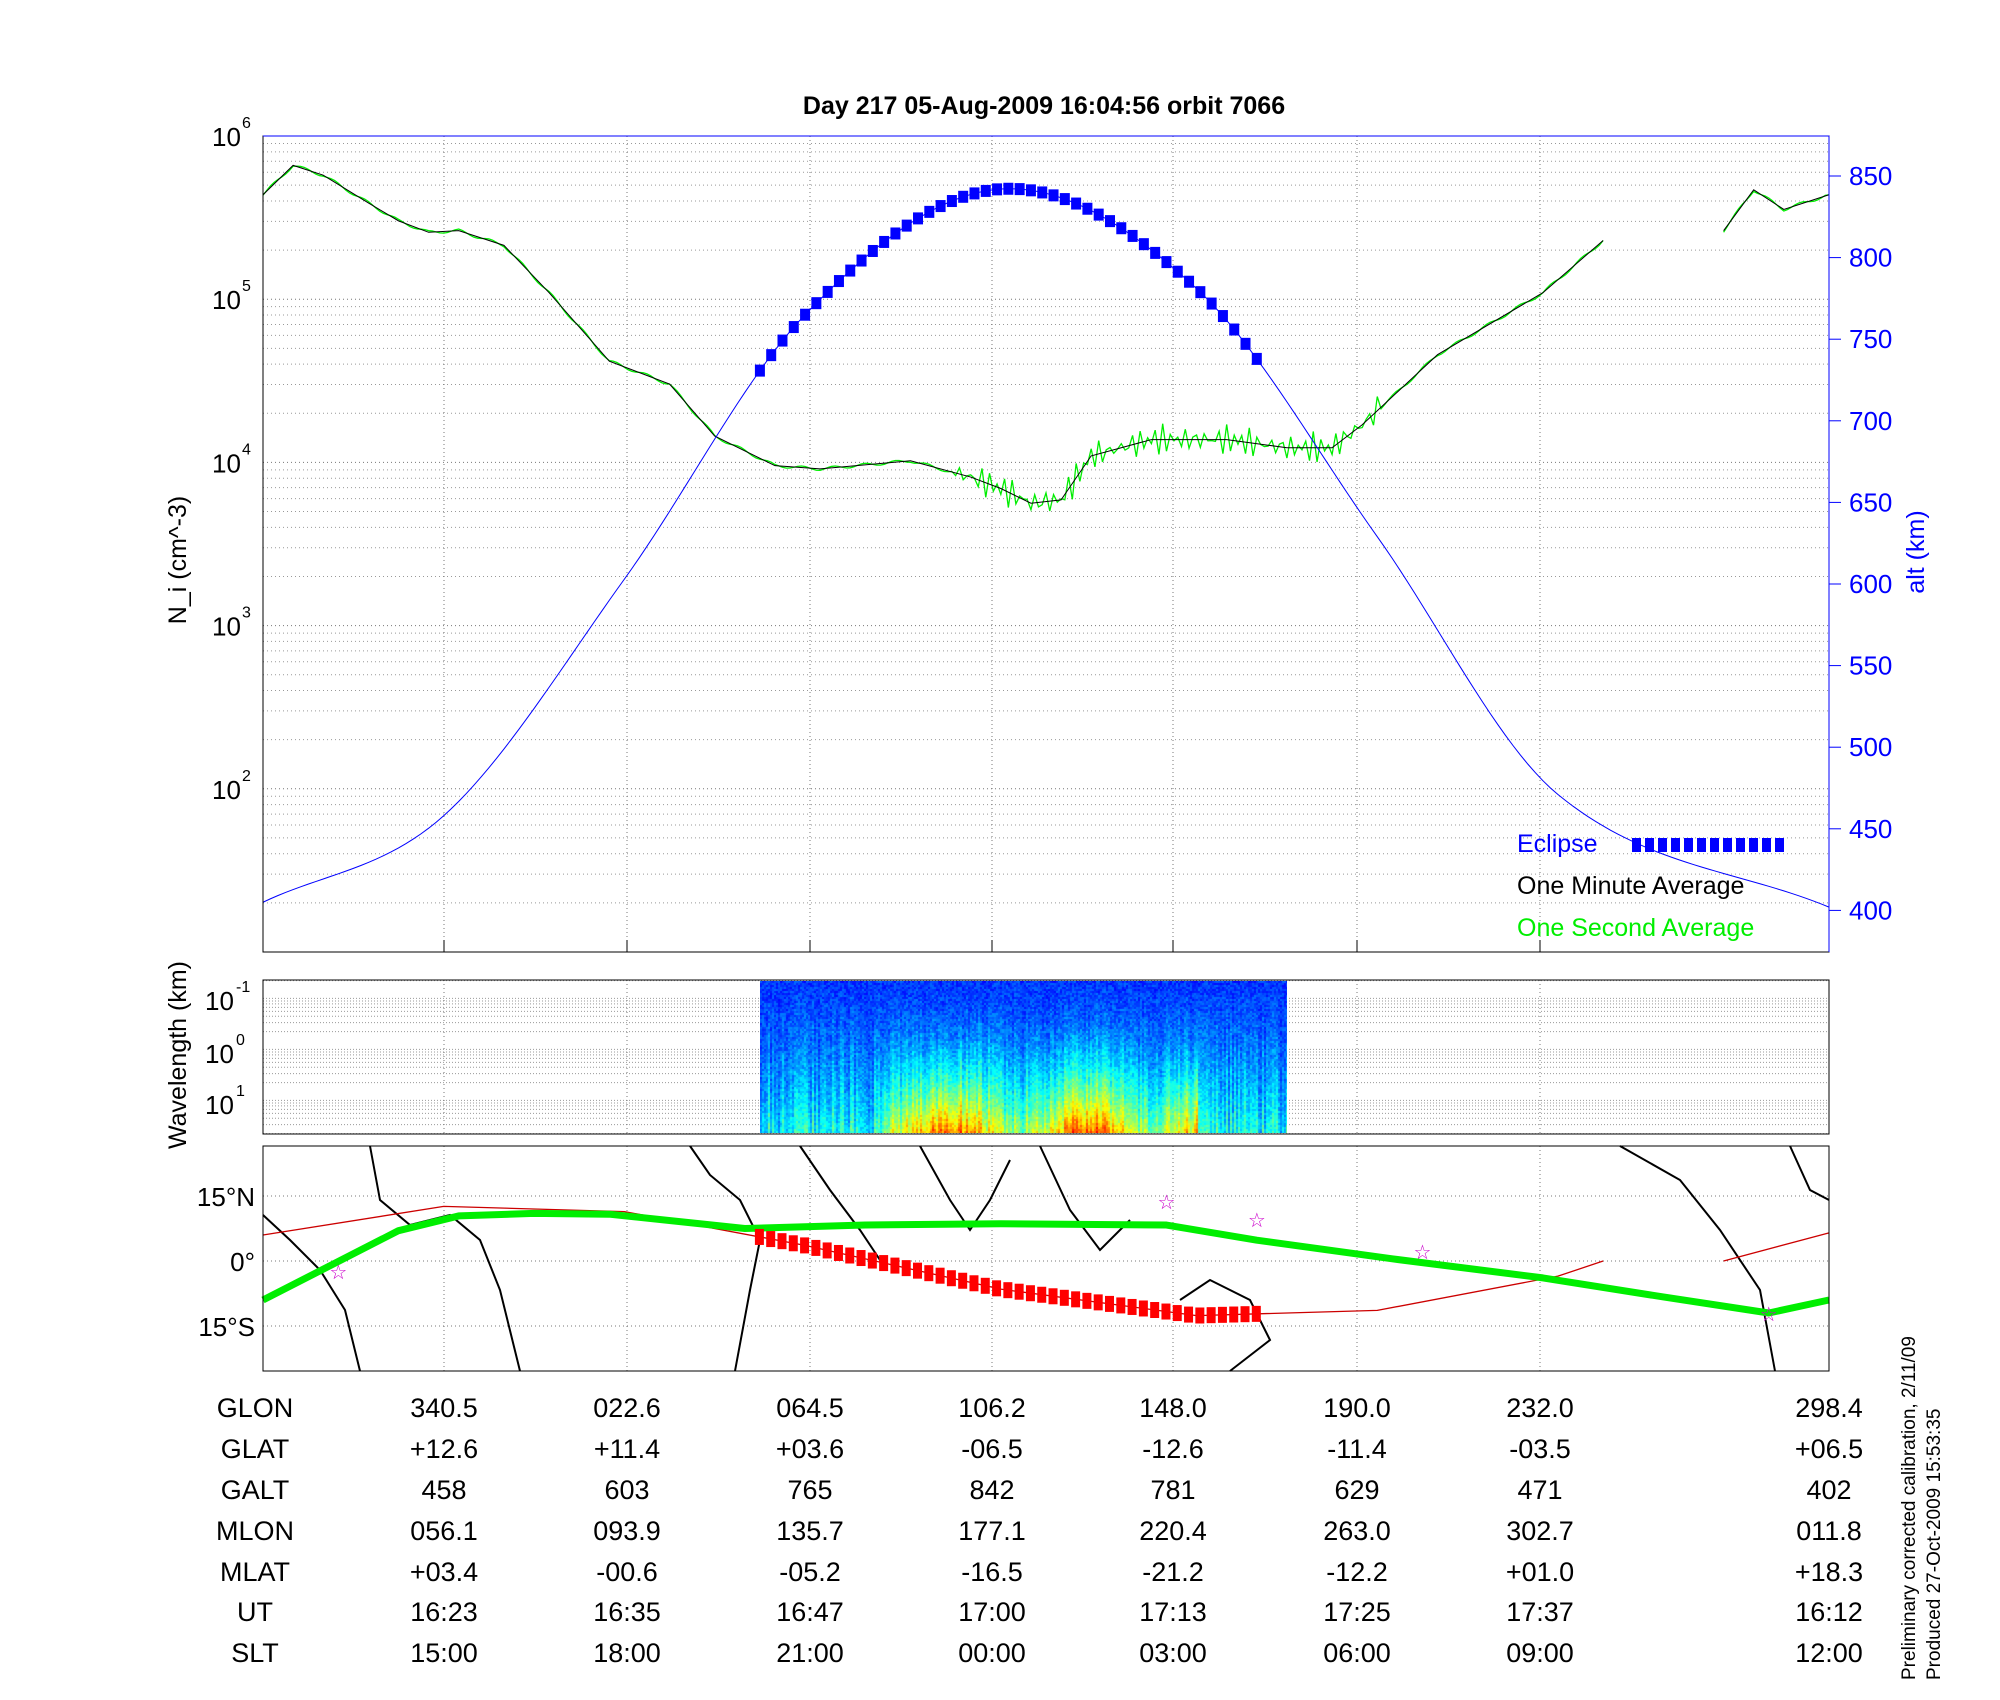  What do you see at coordinates (810, 1572) in the screenshot?
I see `table-cell: -05.2` at bounding box center [810, 1572].